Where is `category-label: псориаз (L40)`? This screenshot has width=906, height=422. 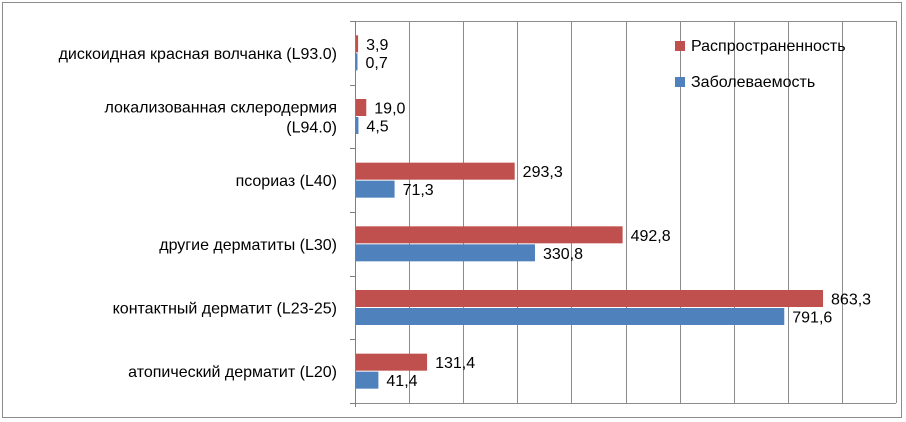
category-label: псориаз (L40) is located at coordinates (286, 181).